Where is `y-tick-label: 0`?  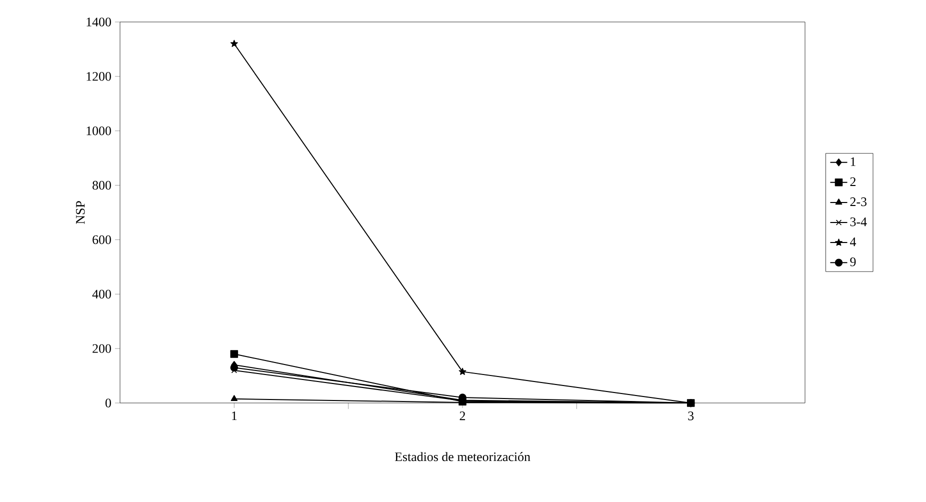 y-tick-label: 0 is located at coordinates (108, 403).